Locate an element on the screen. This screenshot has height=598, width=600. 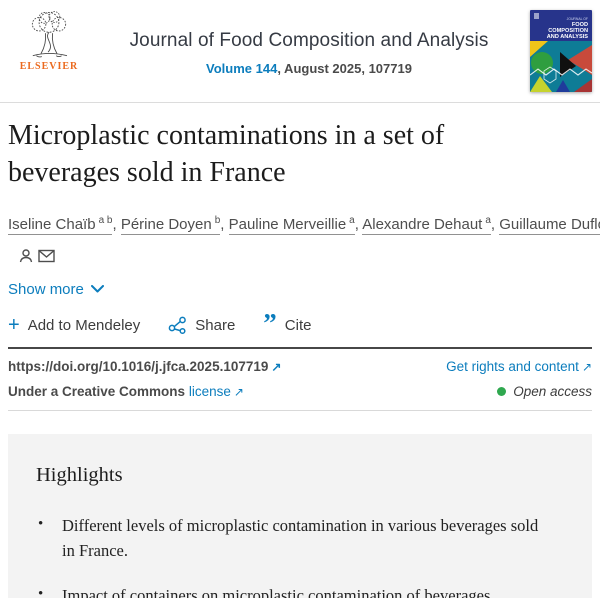
open-access-label: Open access is located at coordinates (552, 391).